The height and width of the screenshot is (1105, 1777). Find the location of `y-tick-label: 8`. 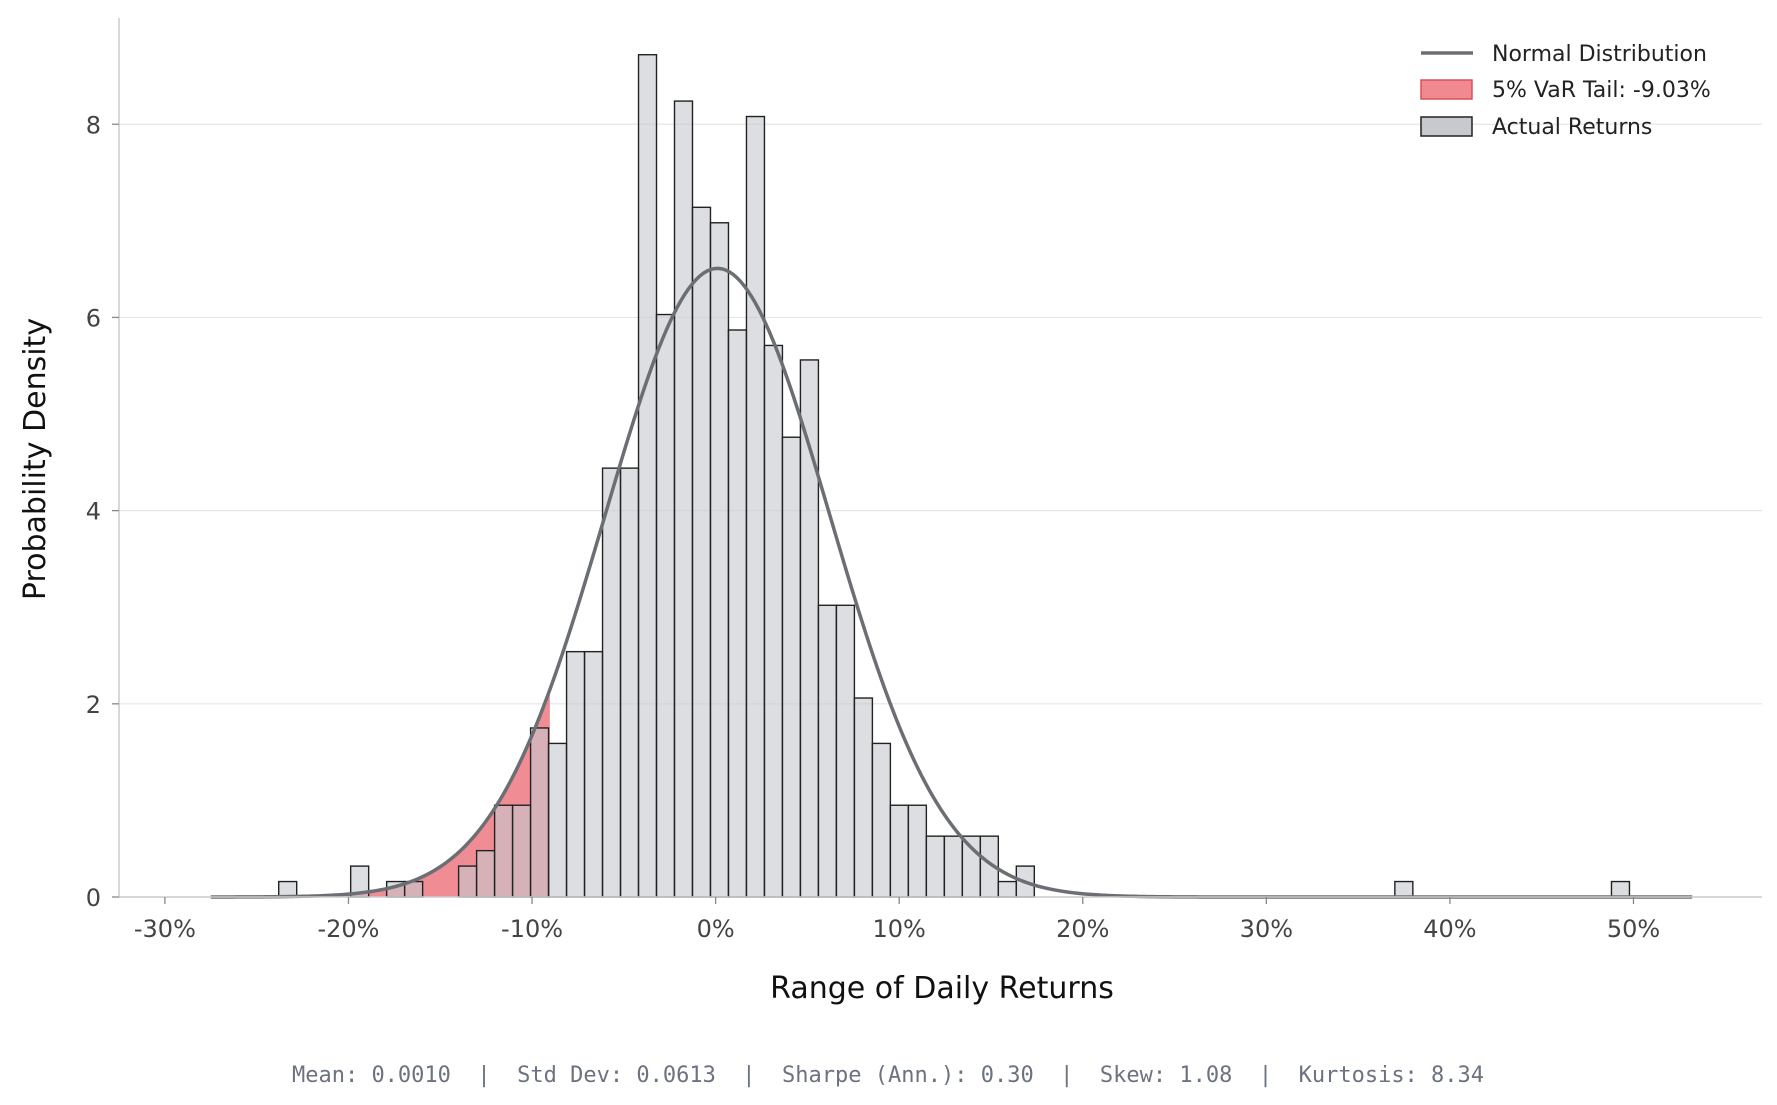

y-tick-label: 8 is located at coordinates (93, 125).